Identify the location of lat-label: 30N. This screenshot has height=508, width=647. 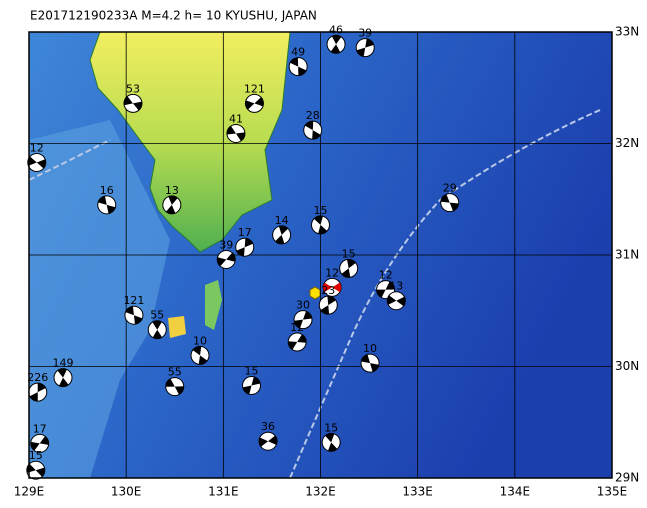
(627, 366).